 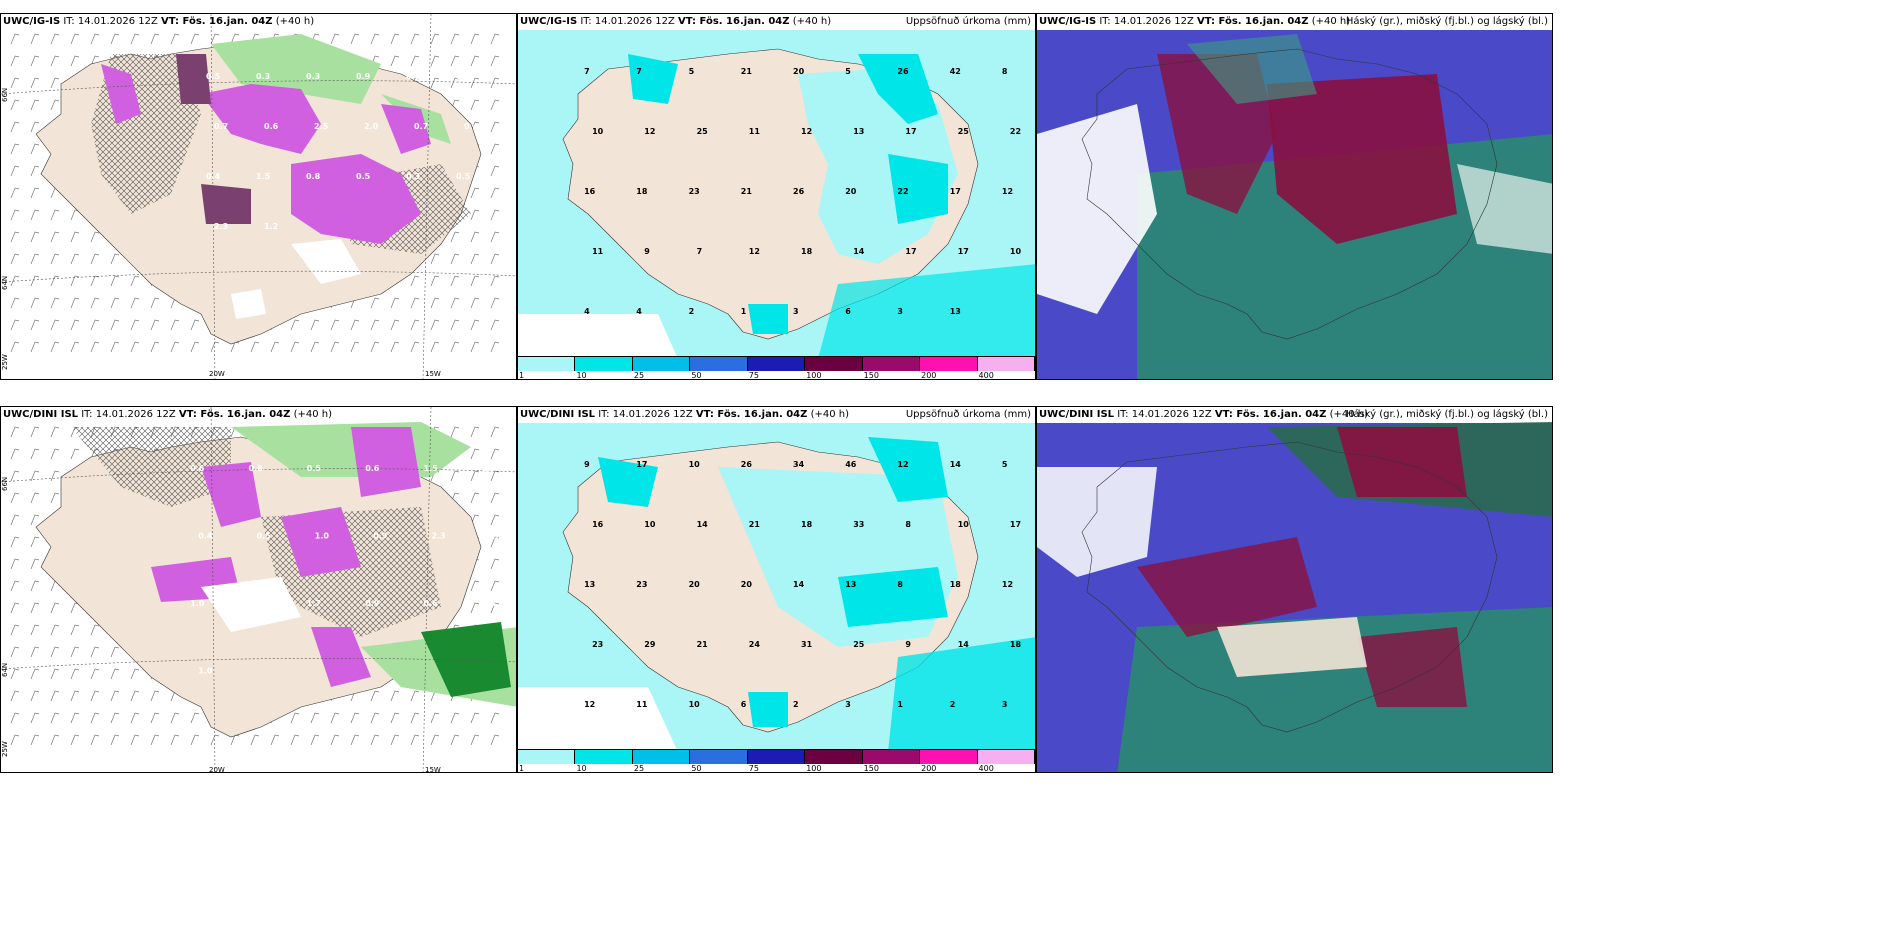 I want to click on colorbar-tick: 100, so click(x=814, y=375).